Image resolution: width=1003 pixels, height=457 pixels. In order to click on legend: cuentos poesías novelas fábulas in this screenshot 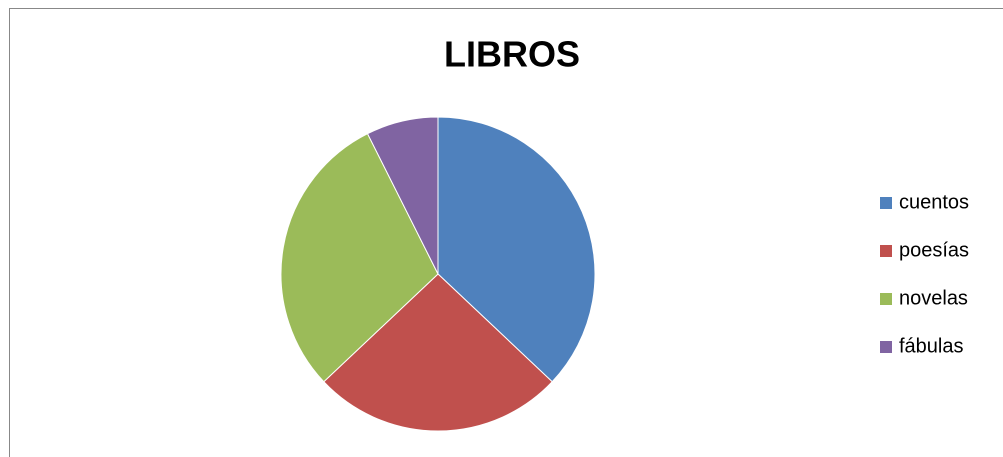, I will do `click(924, 274)`.